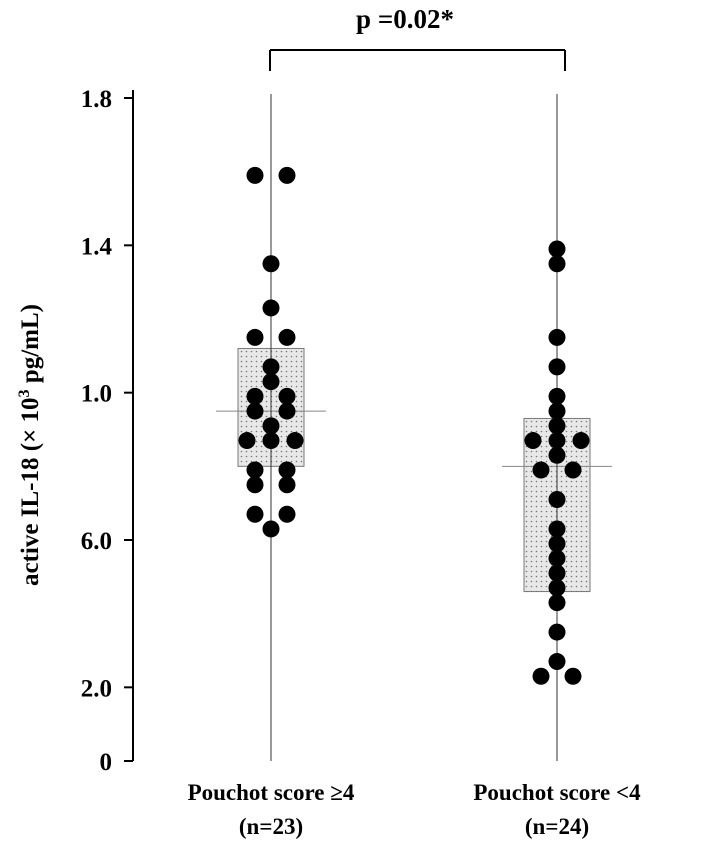 The width and height of the screenshot is (705, 844). Describe the element at coordinates (96, 541) in the screenshot. I see `y-tick-label: 6.0` at that location.